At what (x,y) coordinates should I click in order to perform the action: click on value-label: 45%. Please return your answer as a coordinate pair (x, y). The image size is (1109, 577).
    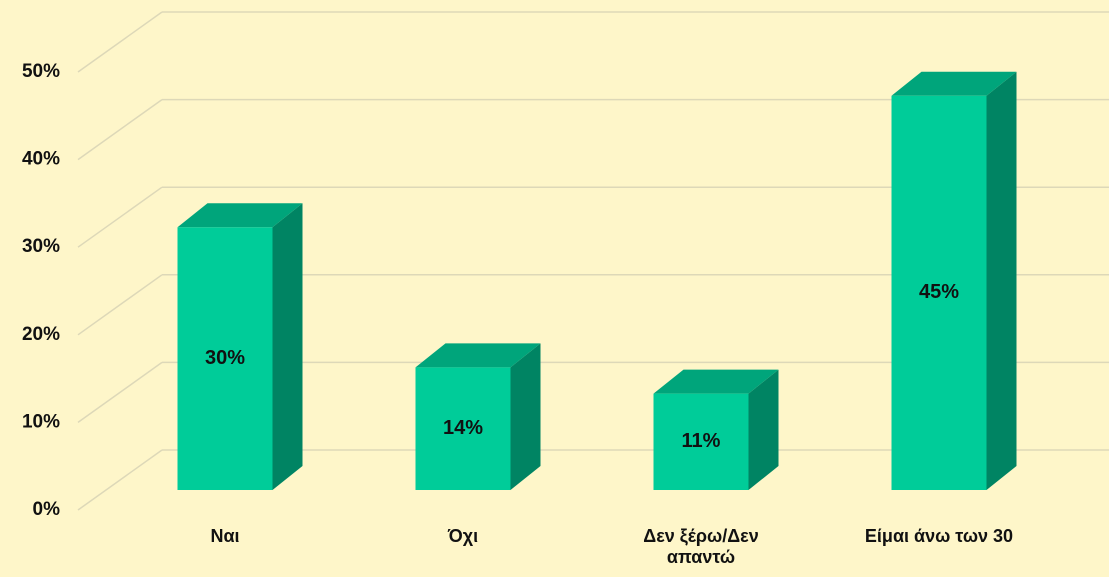
    Looking at the image, I should click on (939, 292).